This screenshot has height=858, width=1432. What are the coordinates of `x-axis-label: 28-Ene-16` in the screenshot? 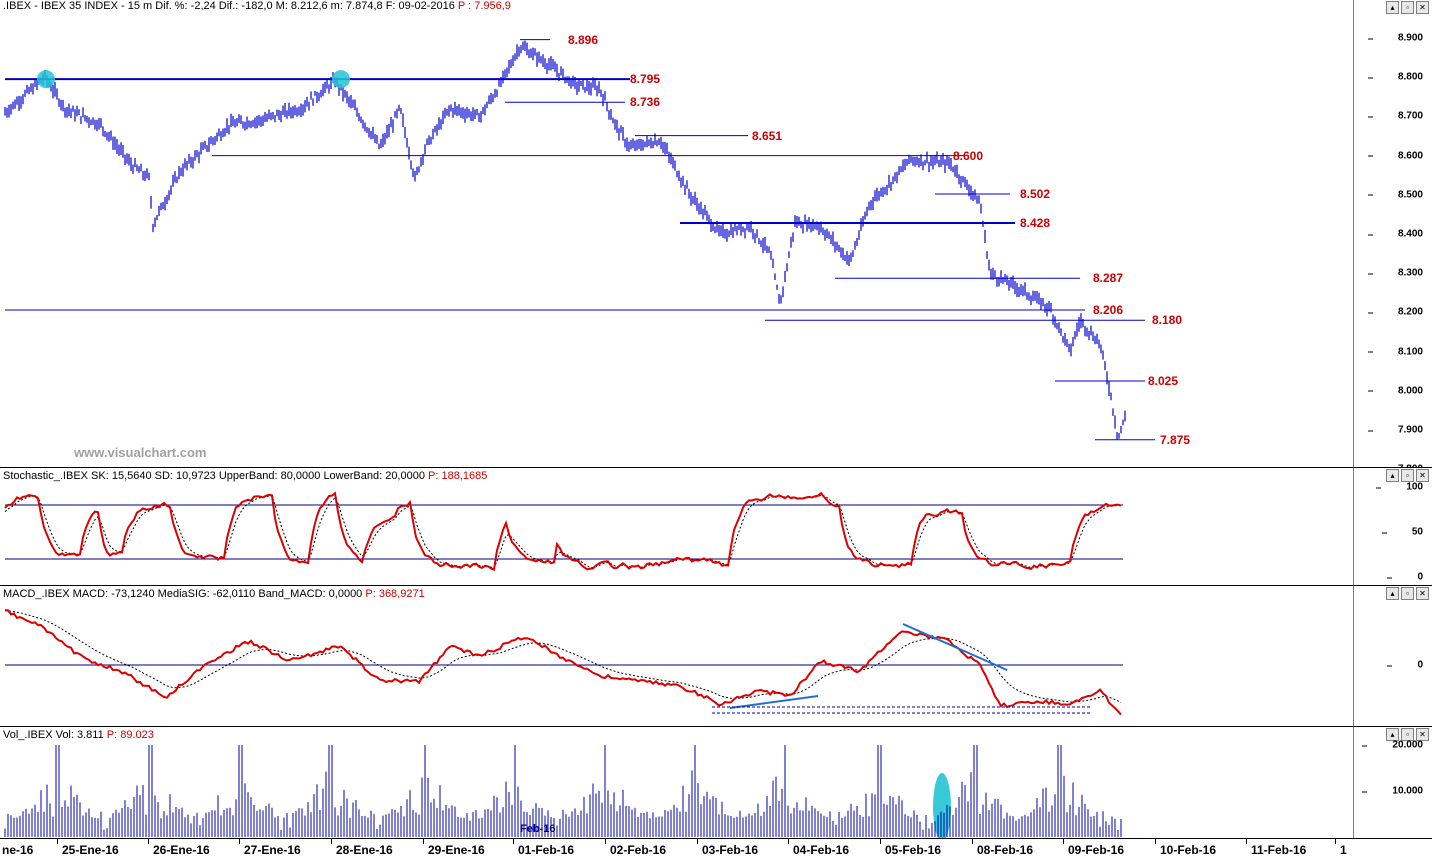 It's located at (364, 850).